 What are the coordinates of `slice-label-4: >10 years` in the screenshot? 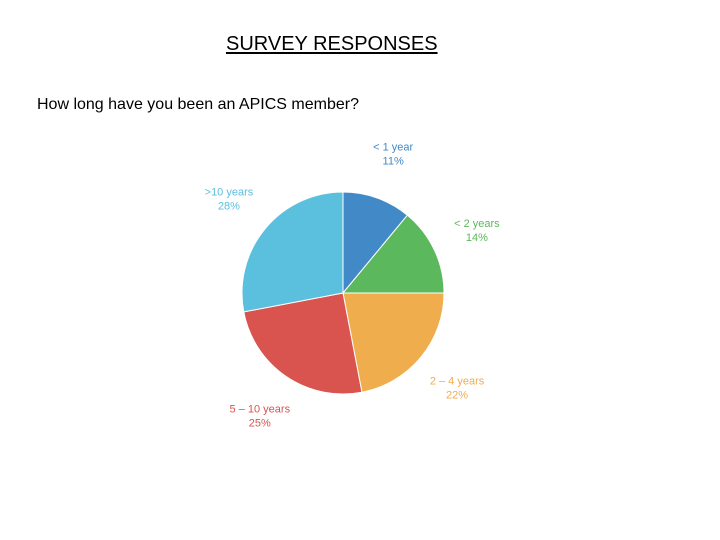 It's located at (229, 193).